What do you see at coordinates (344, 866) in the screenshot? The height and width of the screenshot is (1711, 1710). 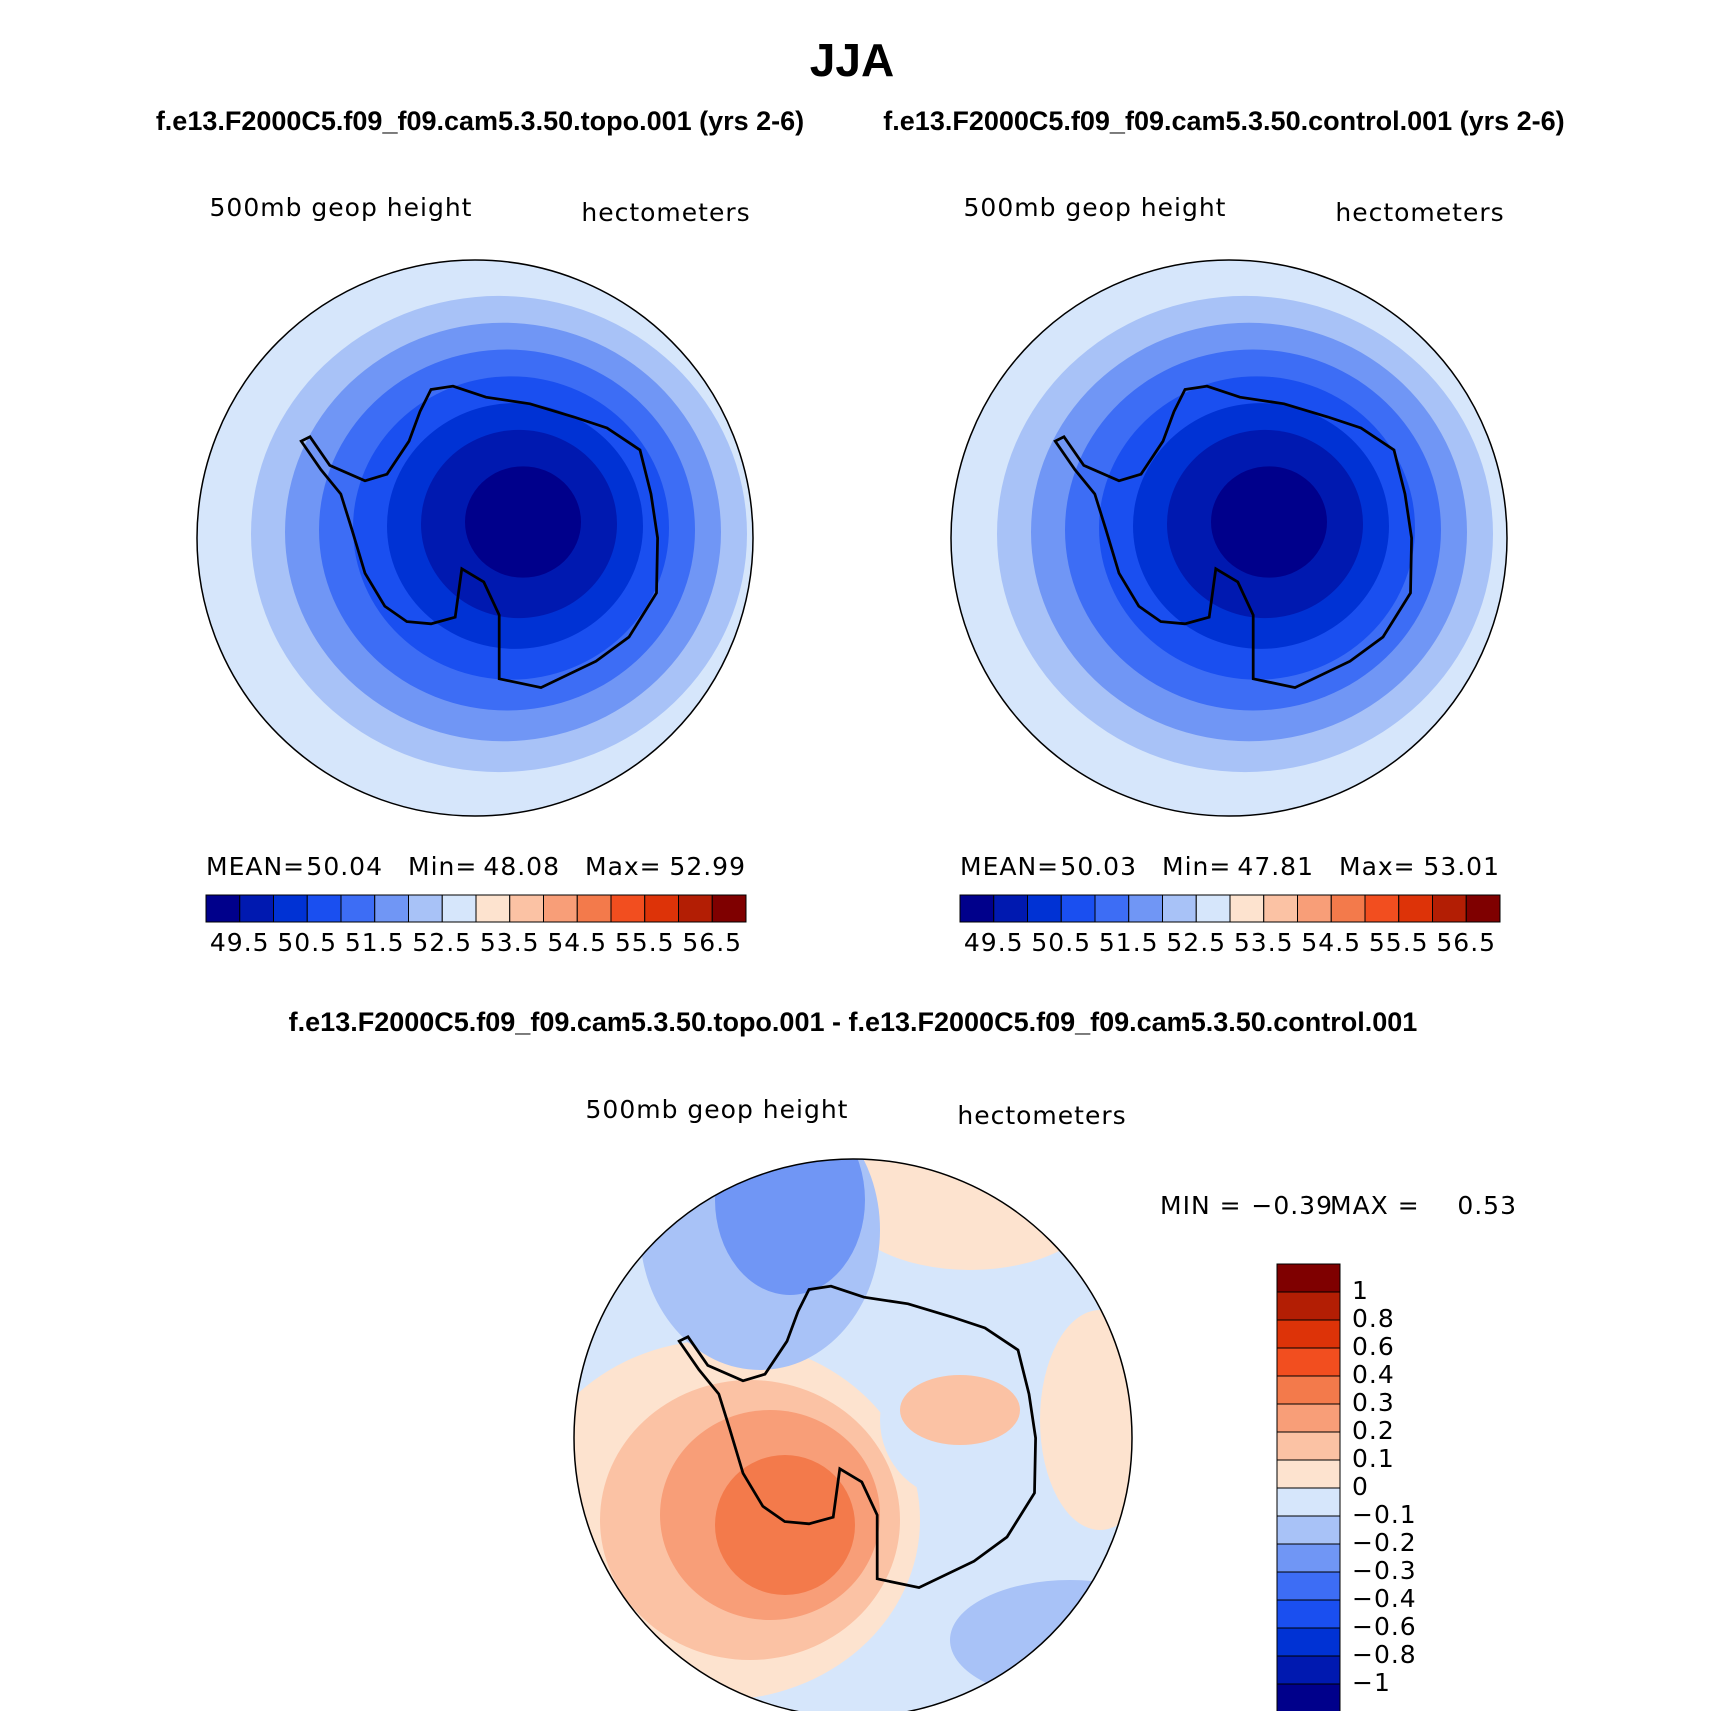 I see `stat-value: 50.04` at bounding box center [344, 866].